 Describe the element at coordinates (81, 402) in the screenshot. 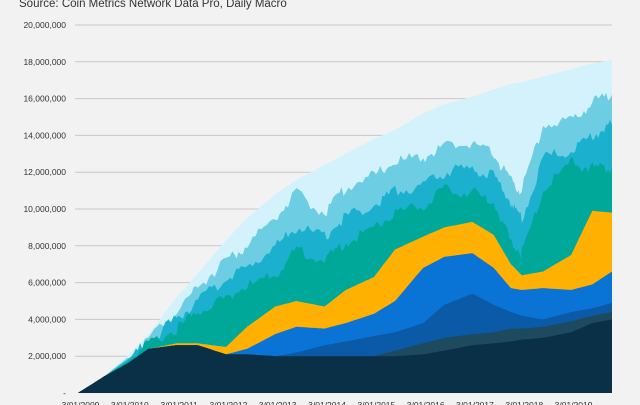

I see `x-tick-label: 3/01/2009` at that location.